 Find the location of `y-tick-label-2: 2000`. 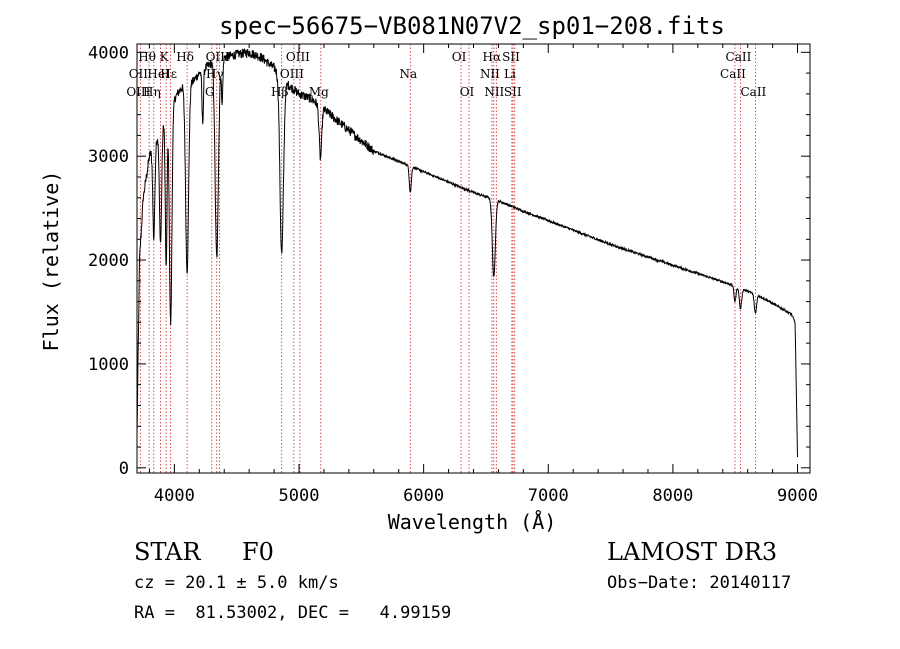

y-tick-label-2: 2000 is located at coordinates (108, 261).